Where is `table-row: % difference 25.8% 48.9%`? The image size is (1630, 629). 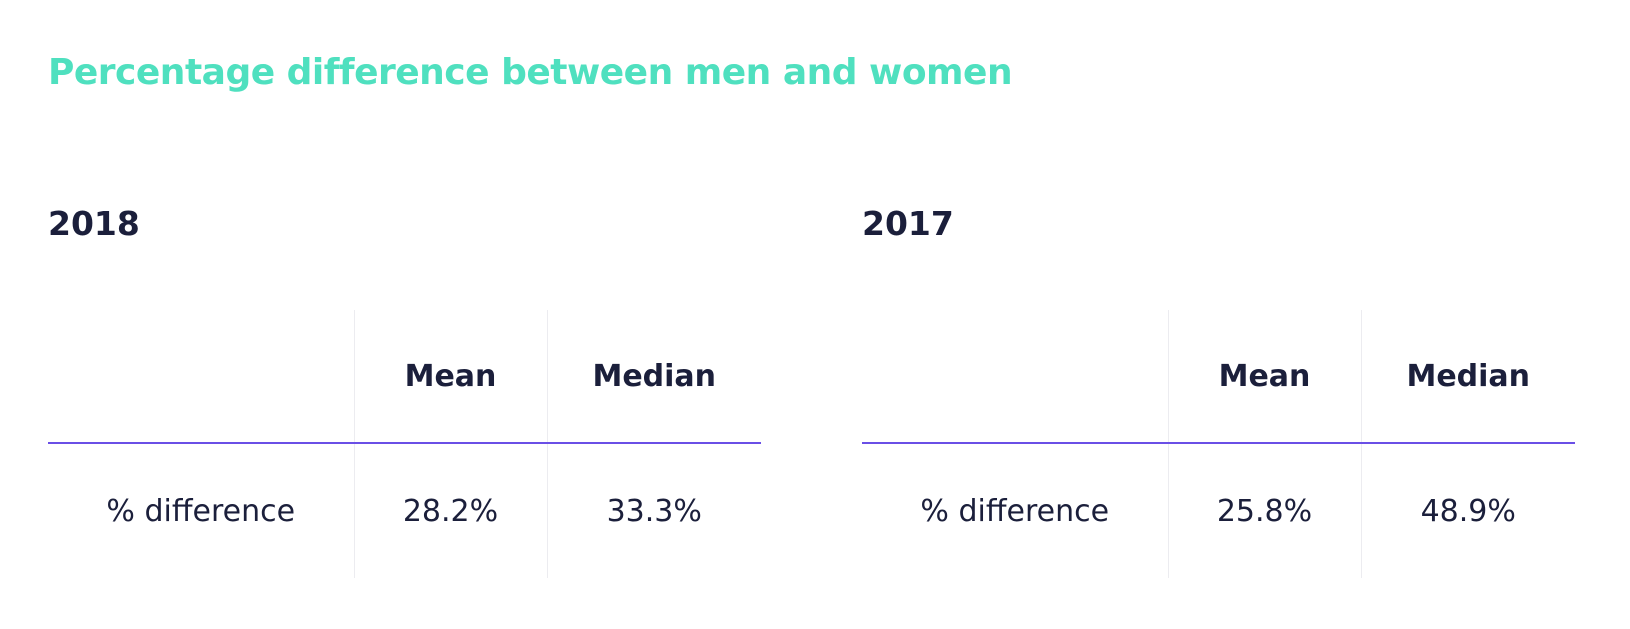 table-row: % difference 25.8% 48.9% is located at coordinates (1218, 510).